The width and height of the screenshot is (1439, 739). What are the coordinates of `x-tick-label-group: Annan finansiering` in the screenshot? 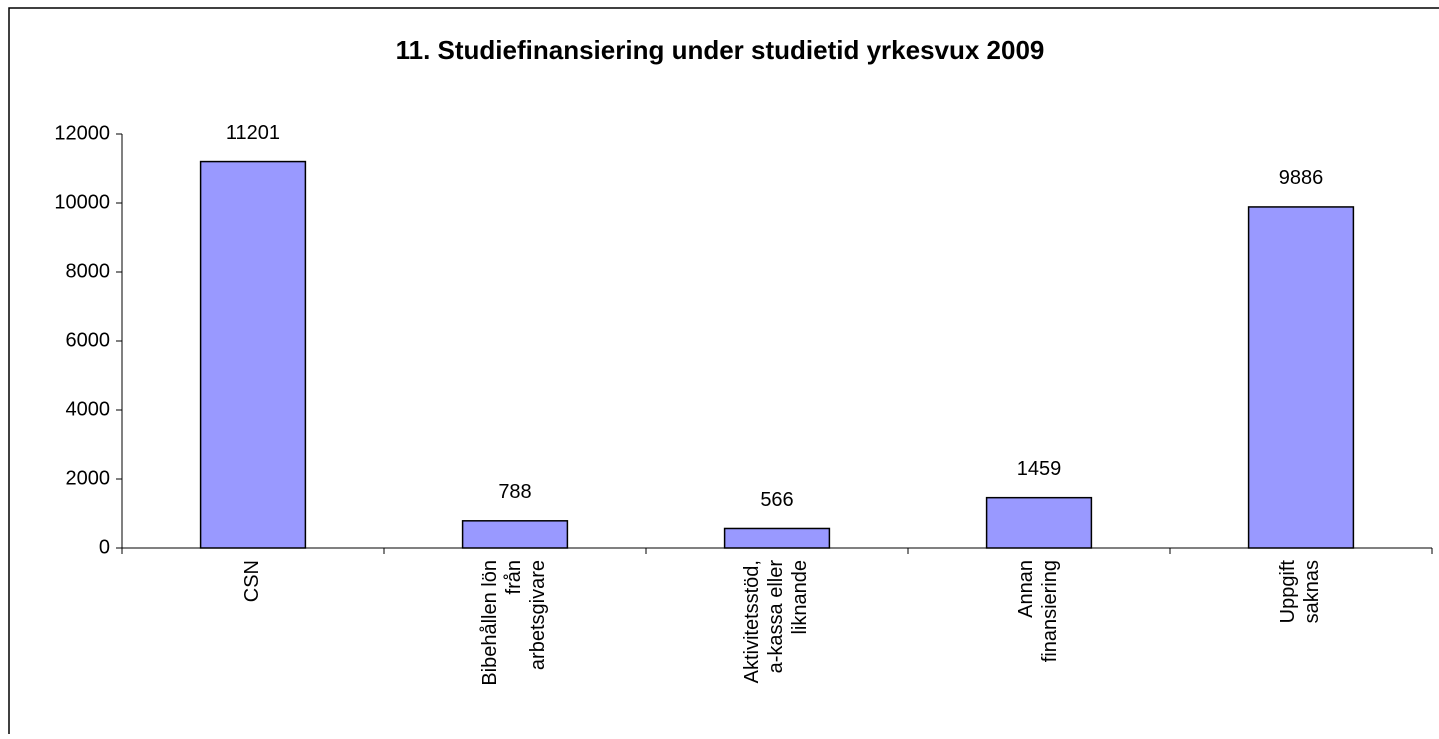 It's located at (1038, 611).